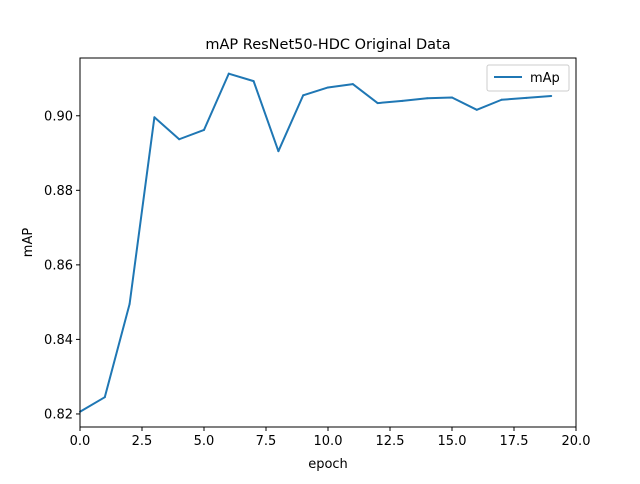 This screenshot has height=484, width=640. I want to click on x-tick-label: 20.0, so click(576, 441).